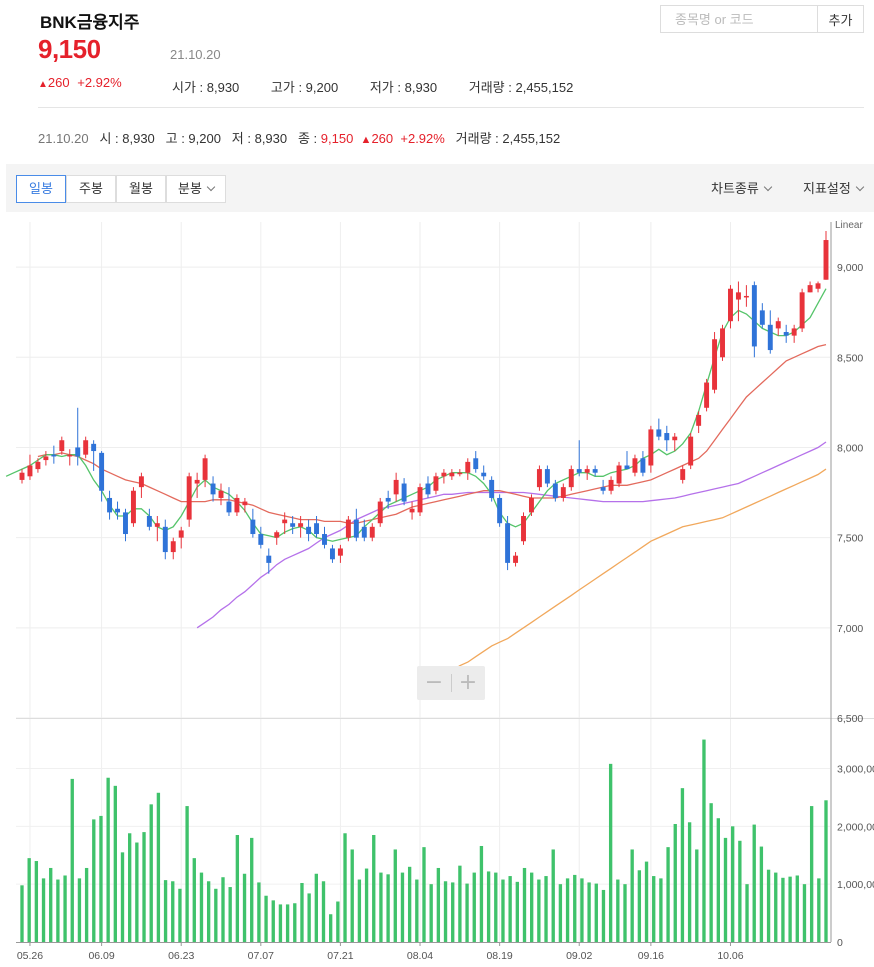 This screenshot has height=967, width=874. Describe the element at coordinates (259, 138) in the screenshot. I see `ohlc-low: 저 : 8,930` at that location.